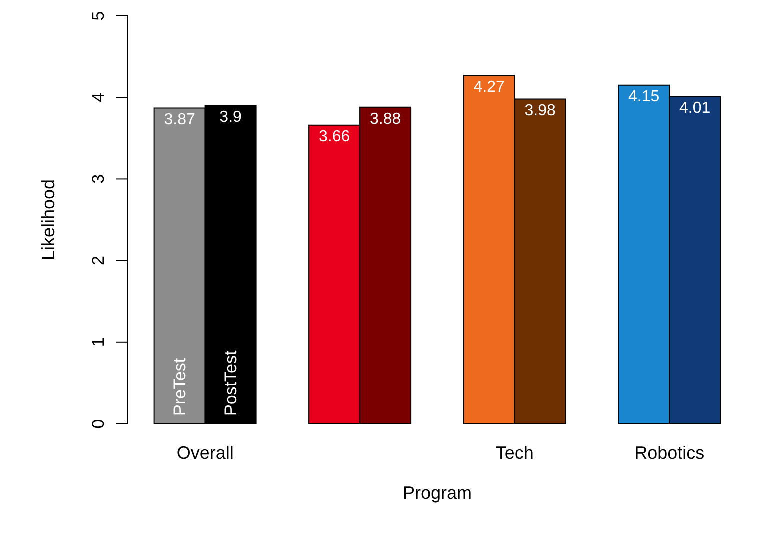 This screenshot has width=757, height=534. What do you see at coordinates (386, 119) in the screenshot?
I see `data-label: 3.88` at bounding box center [386, 119].